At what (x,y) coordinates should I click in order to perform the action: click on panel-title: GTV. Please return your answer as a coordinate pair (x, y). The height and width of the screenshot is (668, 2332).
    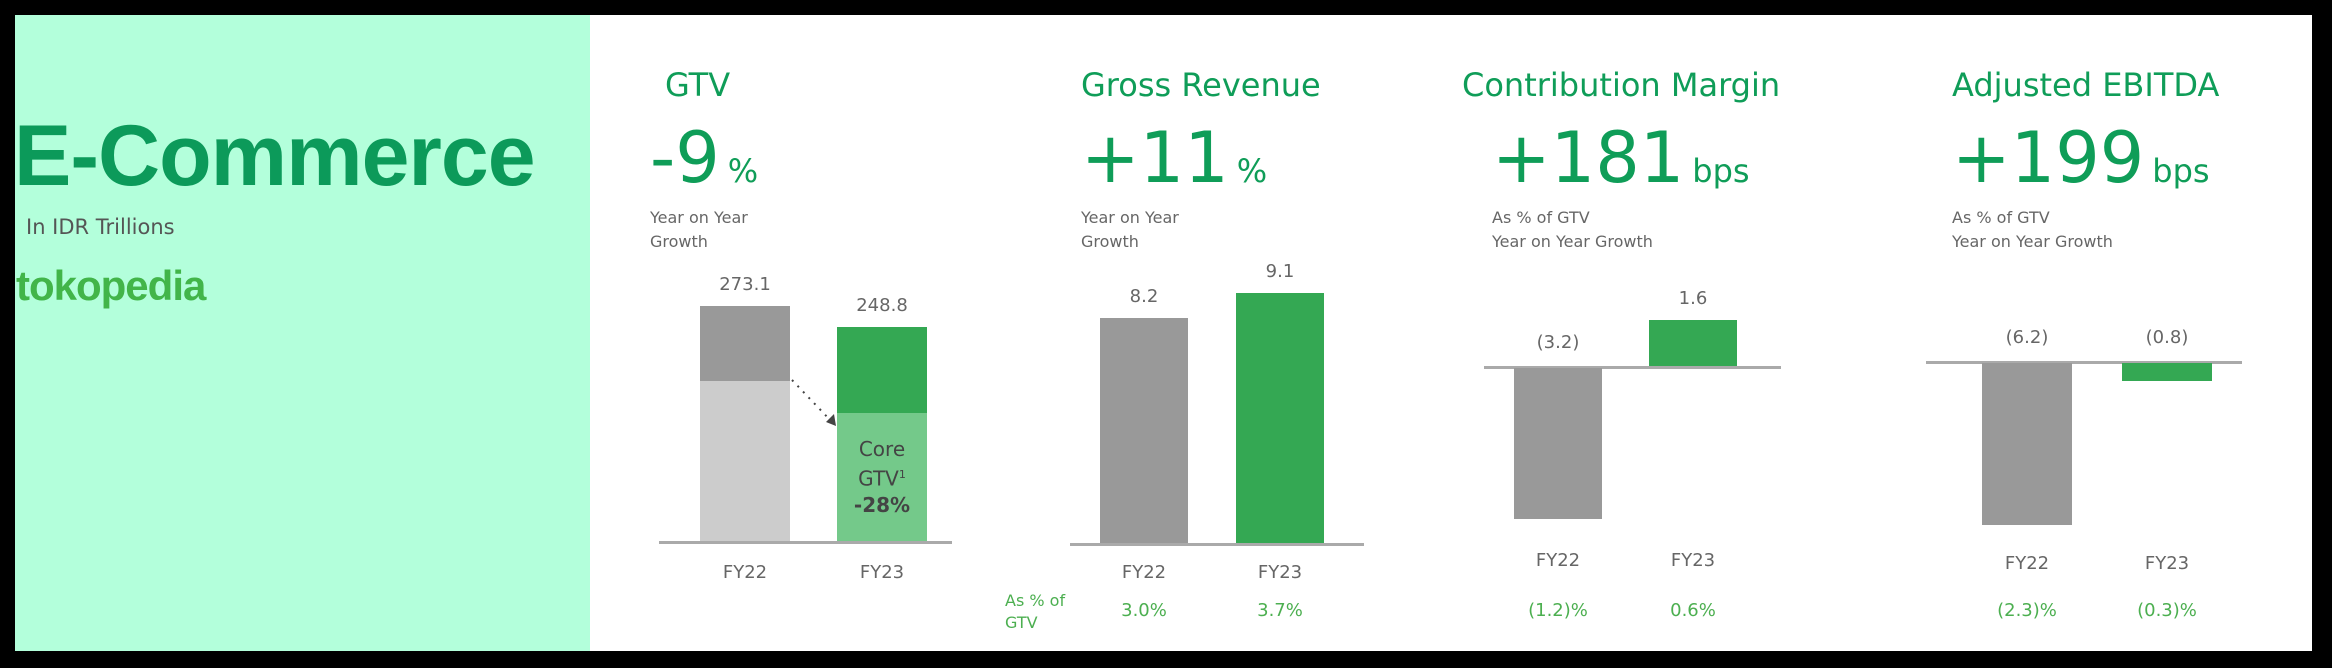
    Looking at the image, I should click on (698, 85).